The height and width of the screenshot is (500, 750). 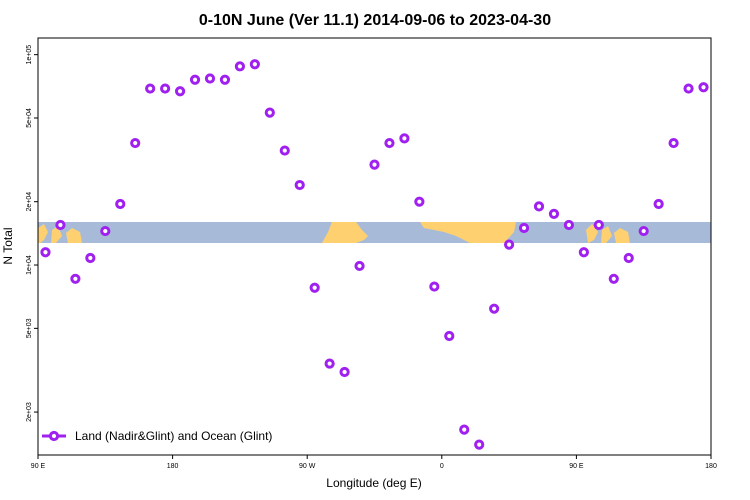 What do you see at coordinates (54, 436) in the screenshot?
I see `legend-marker-swatch` at bounding box center [54, 436].